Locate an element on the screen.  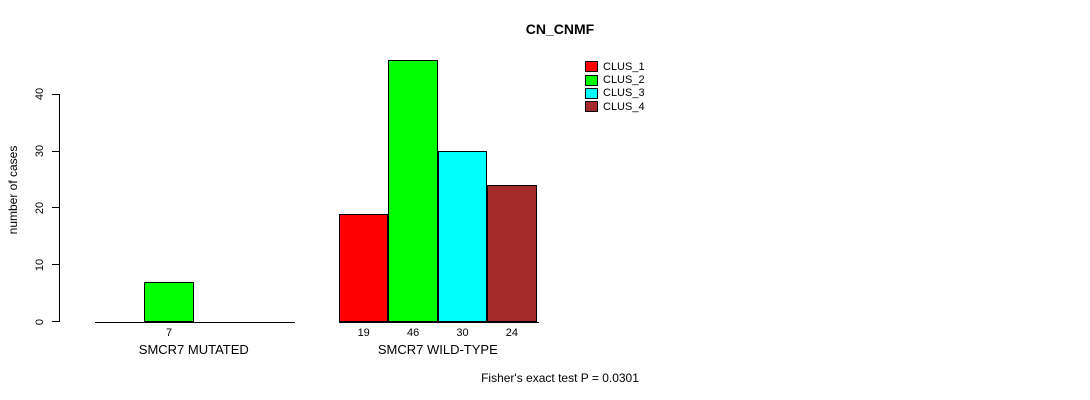
bar-value-label: 7 is located at coordinates (169, 332).